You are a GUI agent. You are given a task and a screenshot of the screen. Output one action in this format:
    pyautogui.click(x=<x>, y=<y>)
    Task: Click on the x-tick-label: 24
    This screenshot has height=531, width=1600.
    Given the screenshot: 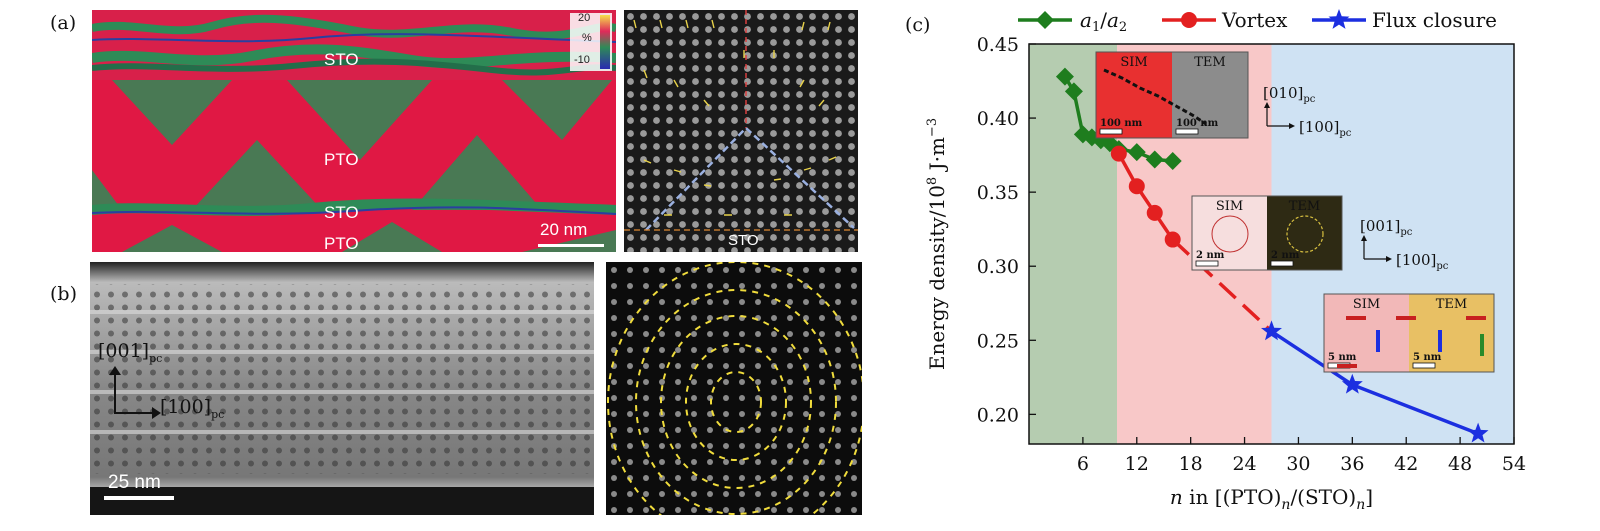 What is the action you would take?
    pyautogui.click(x=1244, y=464)
    